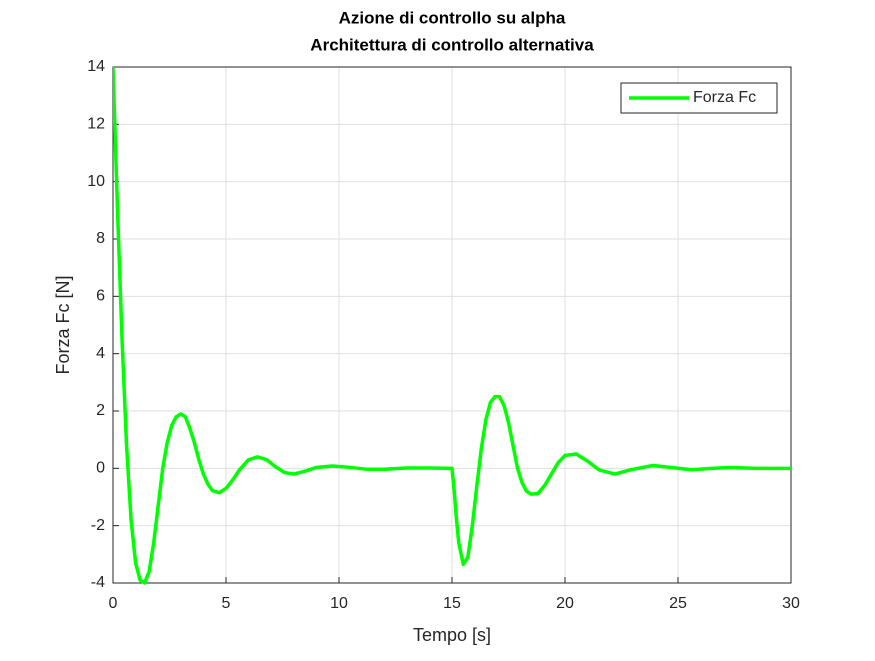 Image resolution: width=875 pixels, height=661 pixels. Describe the element at coordinates (100, 238) in the screenshot. I see `y-tick-label: 8` at that location.